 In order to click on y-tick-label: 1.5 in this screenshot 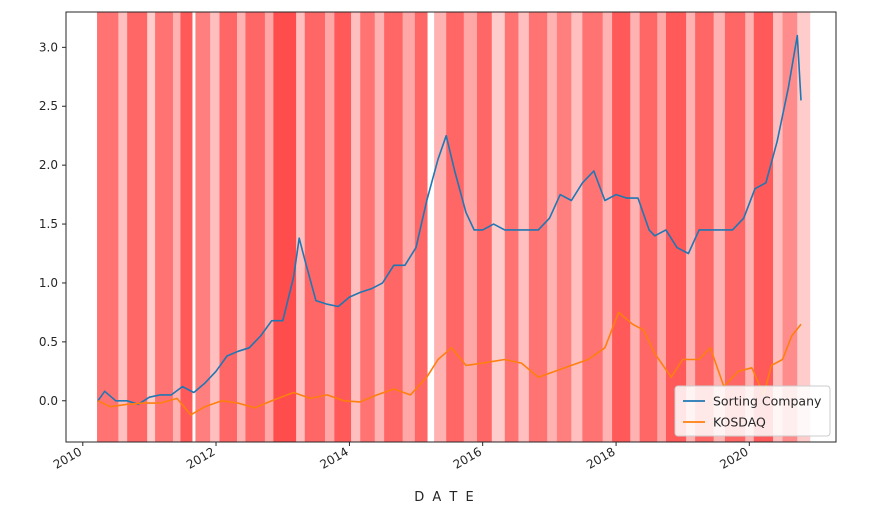, I will do `click(48, 224)`.